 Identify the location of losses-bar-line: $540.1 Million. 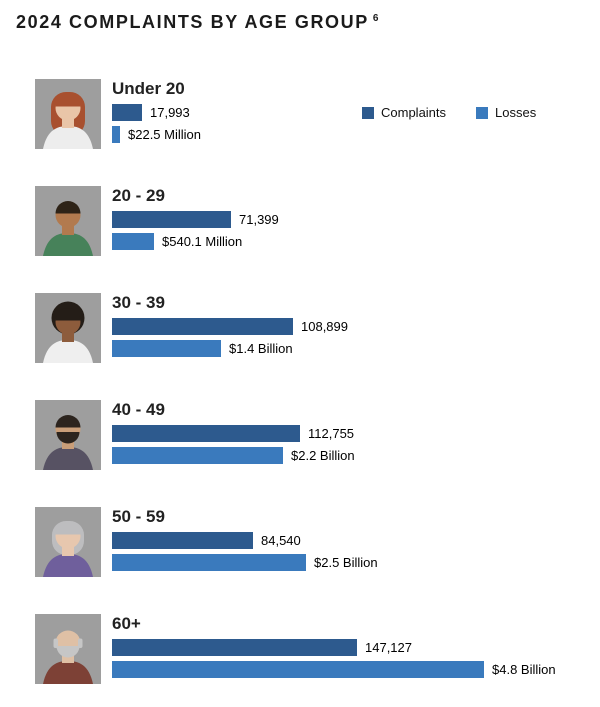
(195, 241).